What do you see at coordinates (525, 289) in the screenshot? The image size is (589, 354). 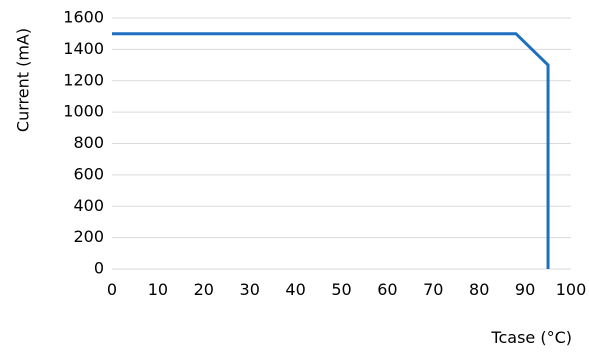 I see `x-tick-label: 90` at bounding box center [525, 289].